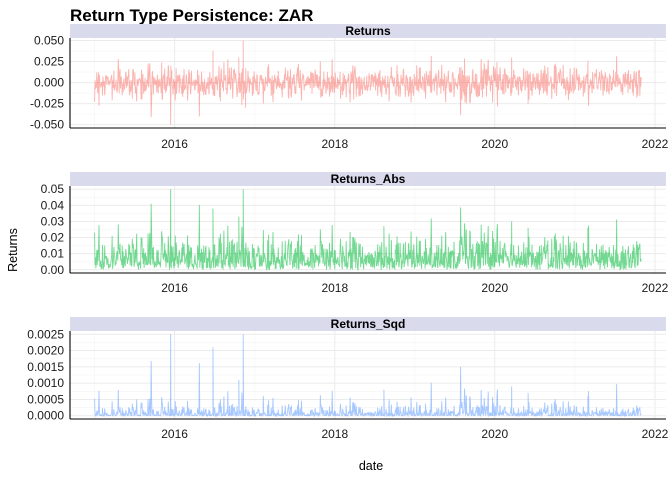  I want to click on y-tick-label: 0.03, so click(53, 221).